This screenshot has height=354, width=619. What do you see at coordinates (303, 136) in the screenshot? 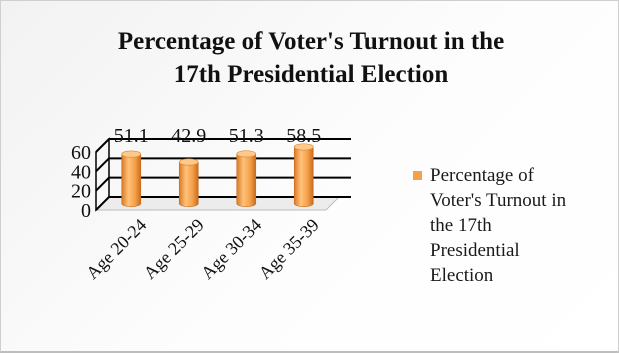
I see `data-label-3: 58.5` at bounding box center [303, 136].